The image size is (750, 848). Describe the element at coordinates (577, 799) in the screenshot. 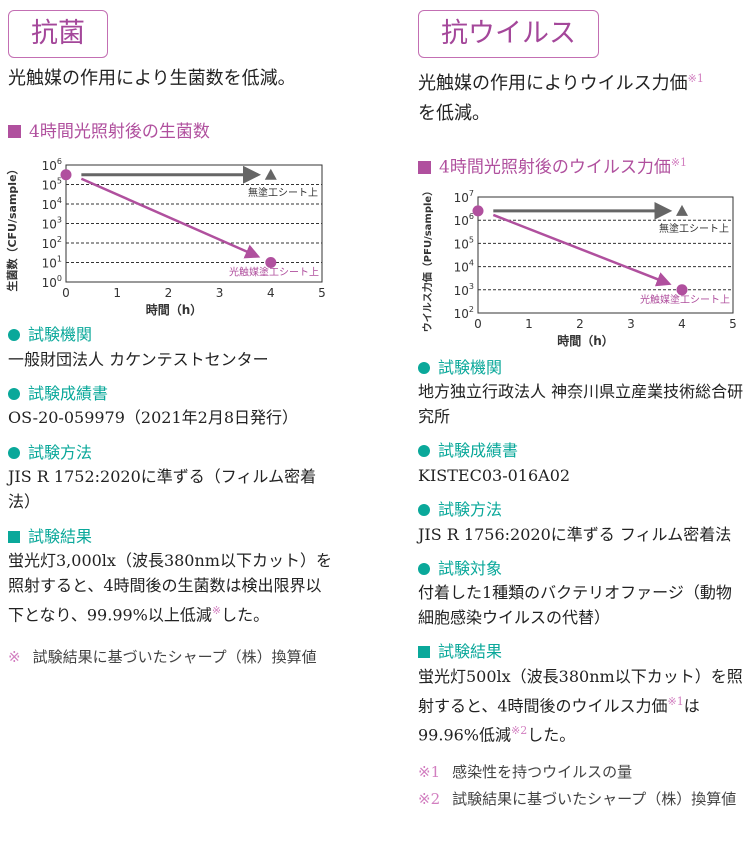

I see `footnote: ※2 試験結果に基づいたシャープ（株）換算値` at that location.